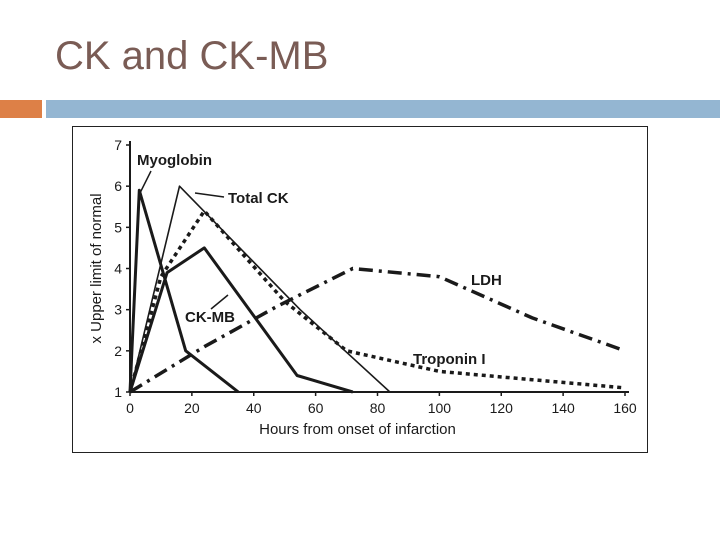 This screenshot has height=540, width=720. Describe the element at coordinates (440, 408) in the screenshot. I see `x-tick-label: 100` at that location.